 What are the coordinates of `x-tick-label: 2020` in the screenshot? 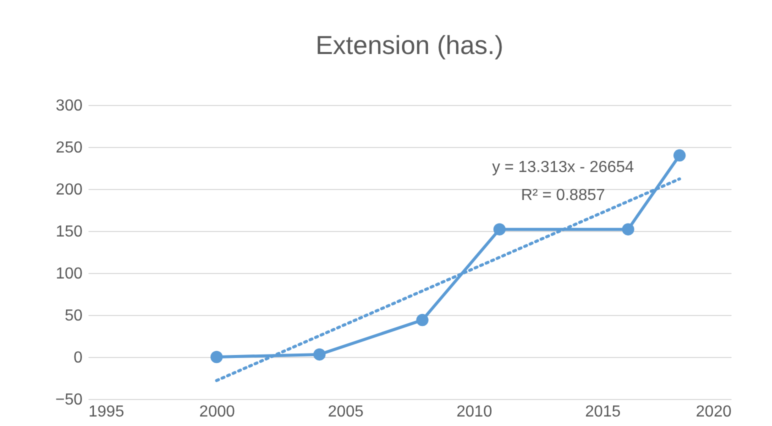 It's located at (714, 412).